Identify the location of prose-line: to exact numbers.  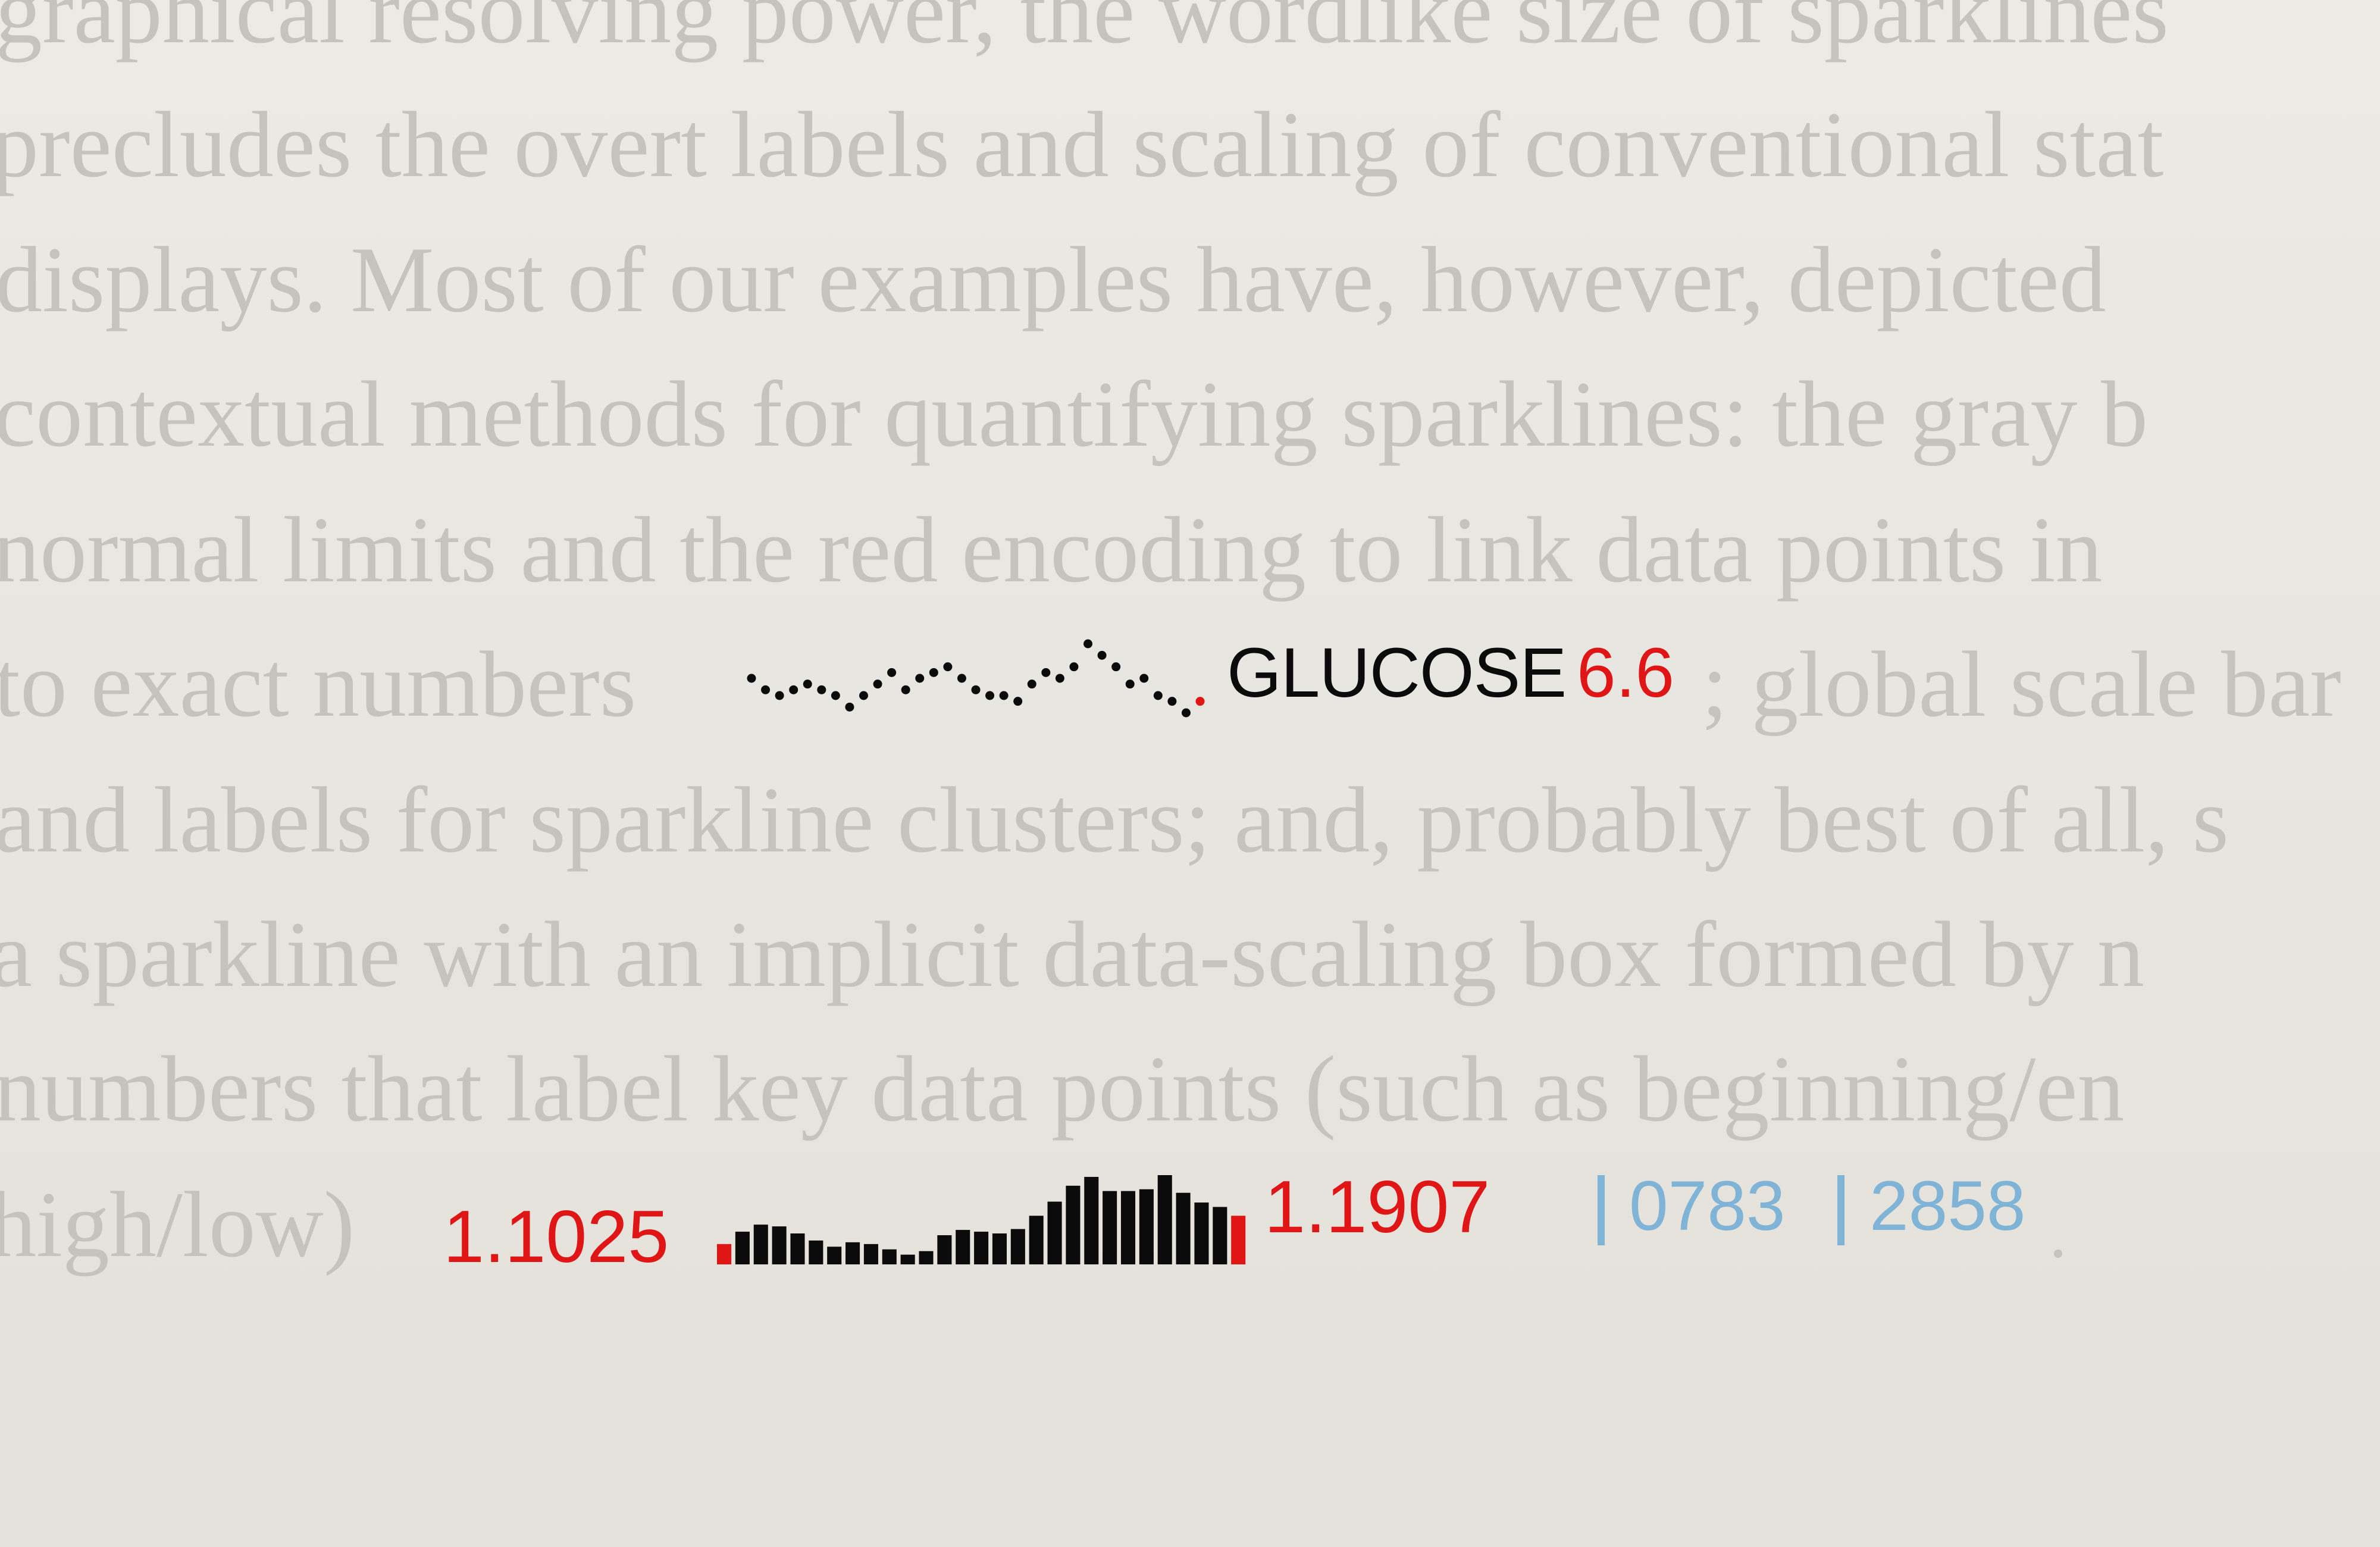
(318, 684).